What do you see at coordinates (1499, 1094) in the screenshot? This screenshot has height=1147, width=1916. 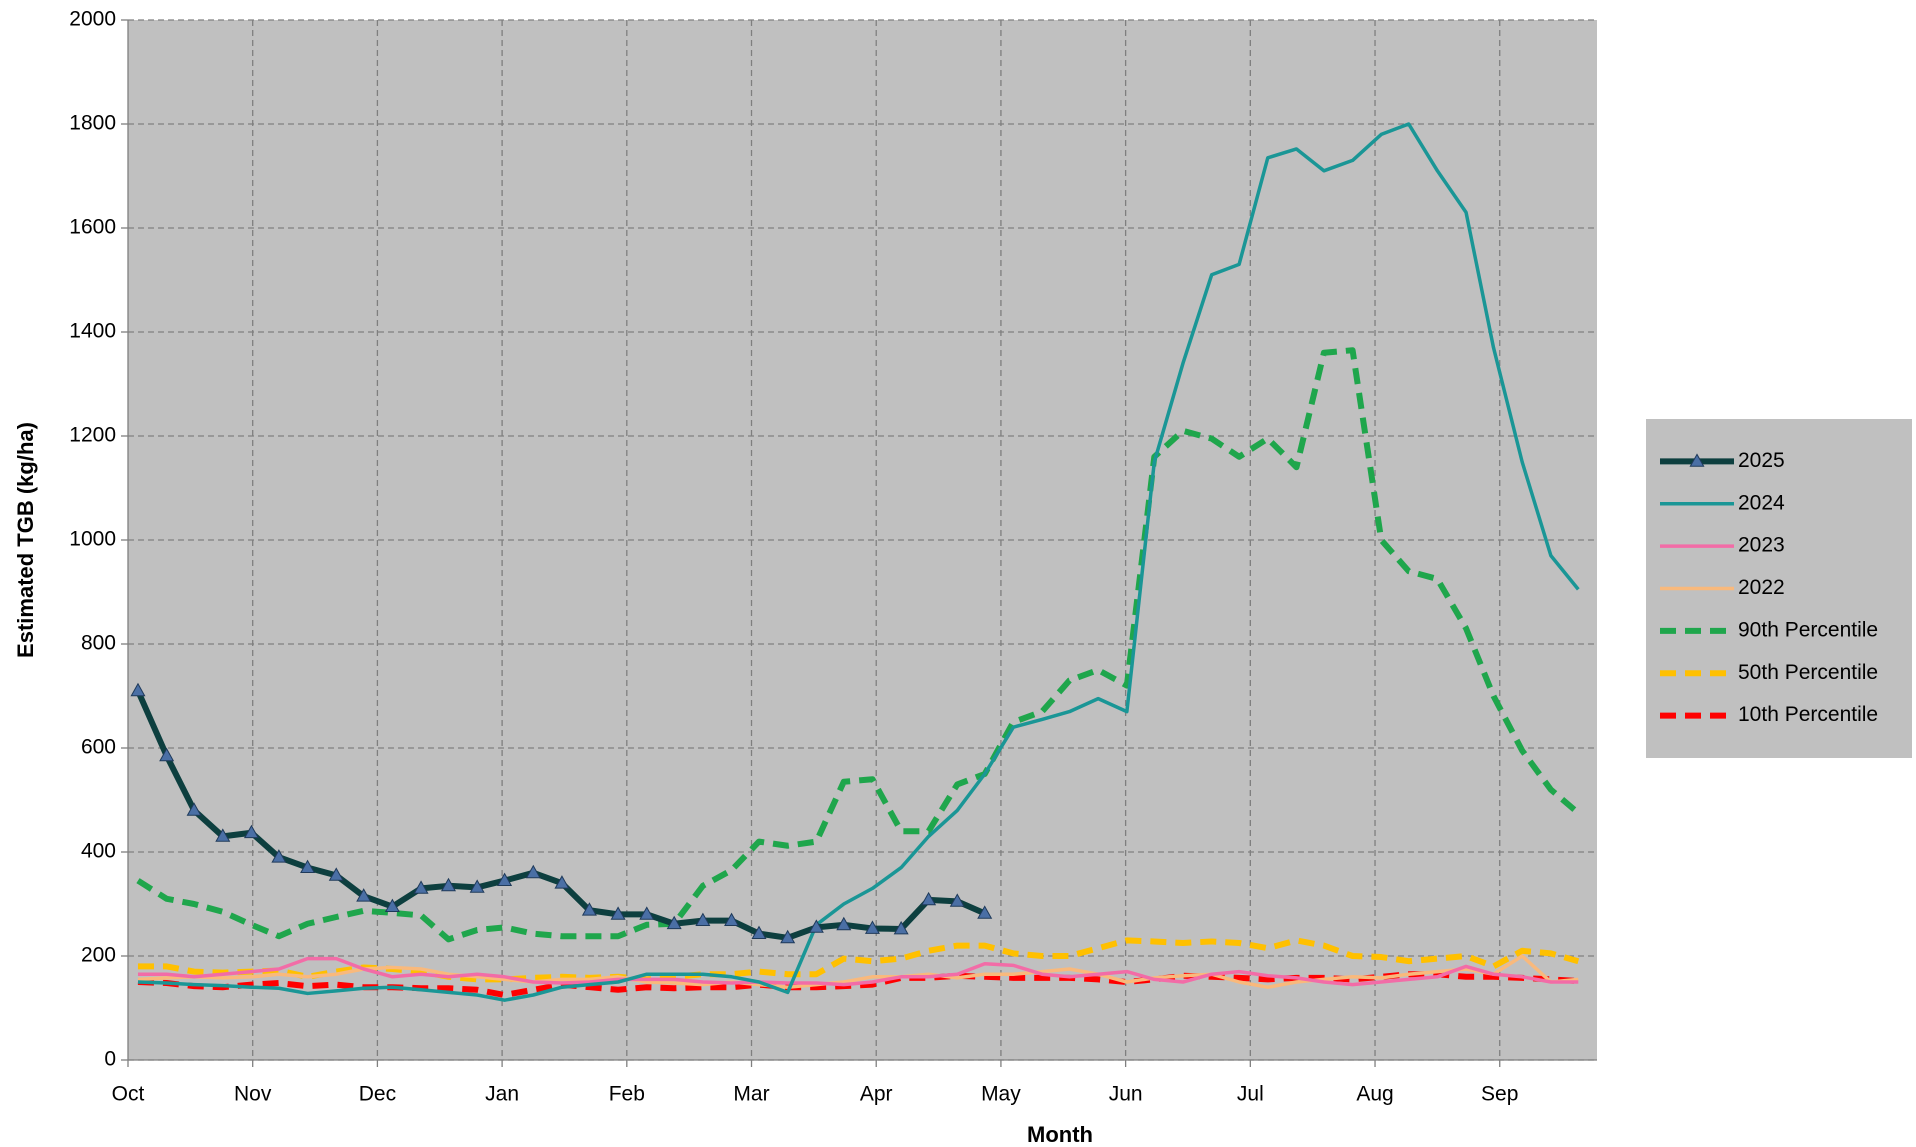 I see `x-tick-label: Sep` at bounding box center [1499, 1094].